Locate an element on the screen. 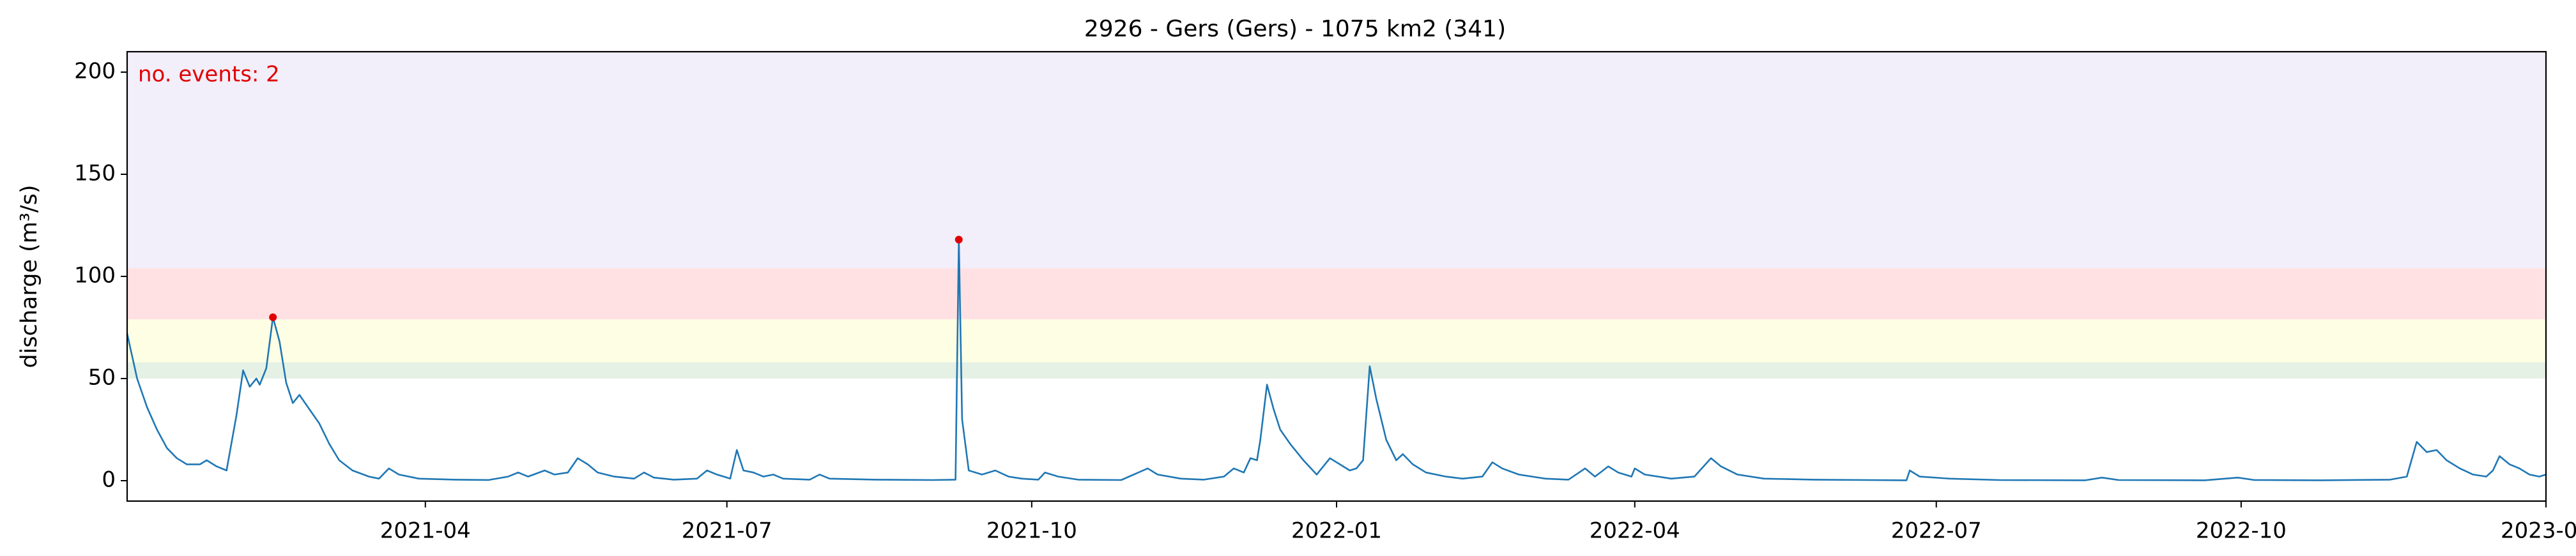 Image resolution: width=2576 pixels, height=556 pixels. y-tick-label: 150 is located at coordinates (95, 173).